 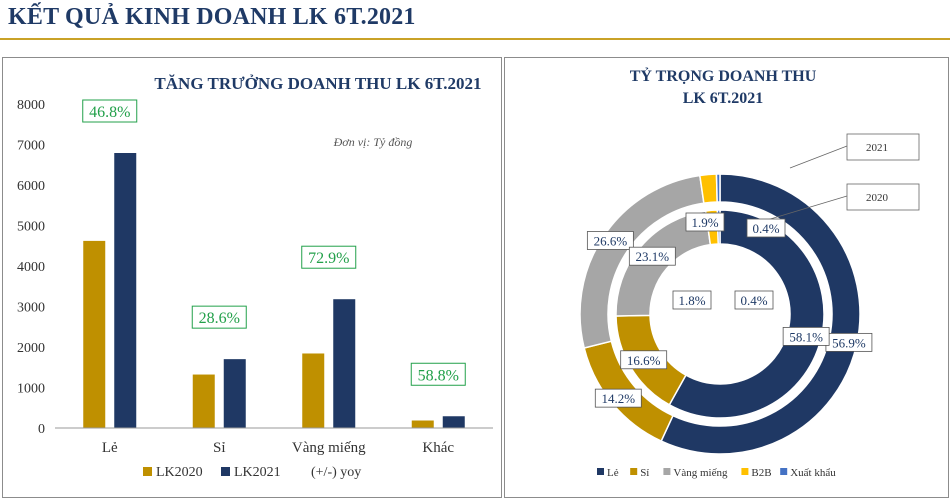 I want to click on x-tick-label: Sỉ, so click(x=219, y=448).